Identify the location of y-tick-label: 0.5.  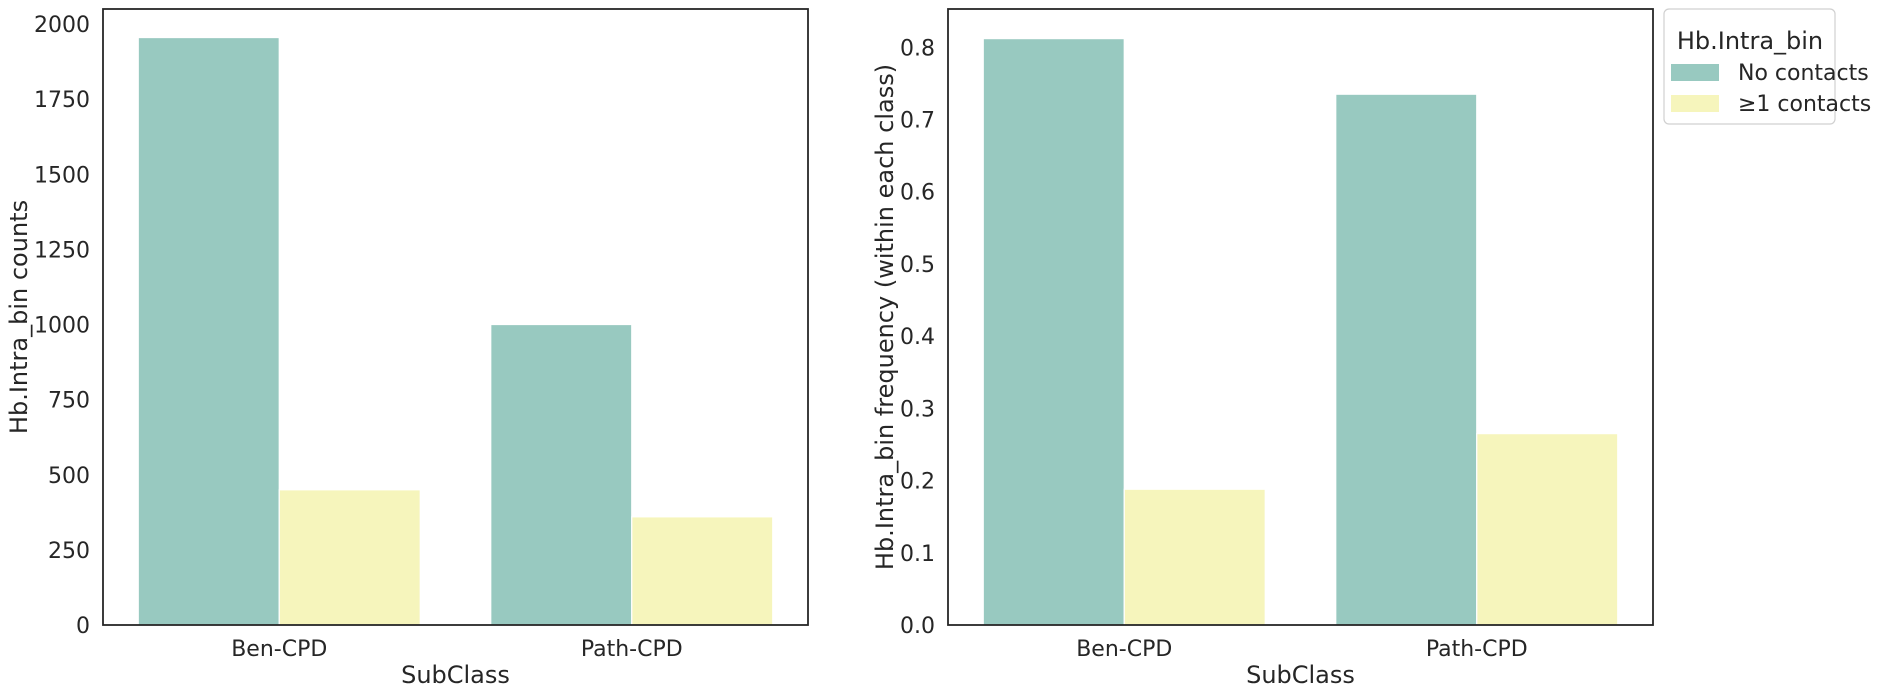
(917, 265).